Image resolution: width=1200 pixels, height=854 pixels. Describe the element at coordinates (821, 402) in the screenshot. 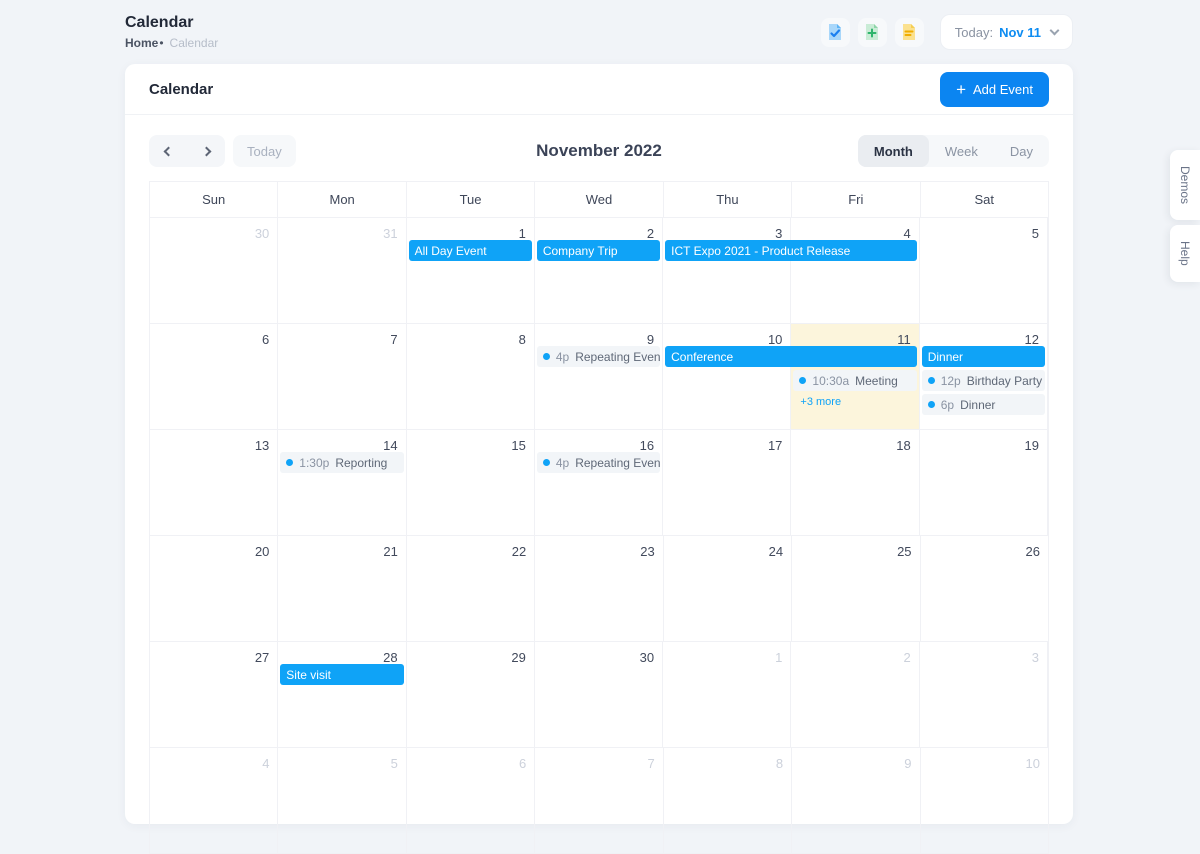

I see `more-events-link: +3 more` at that location.